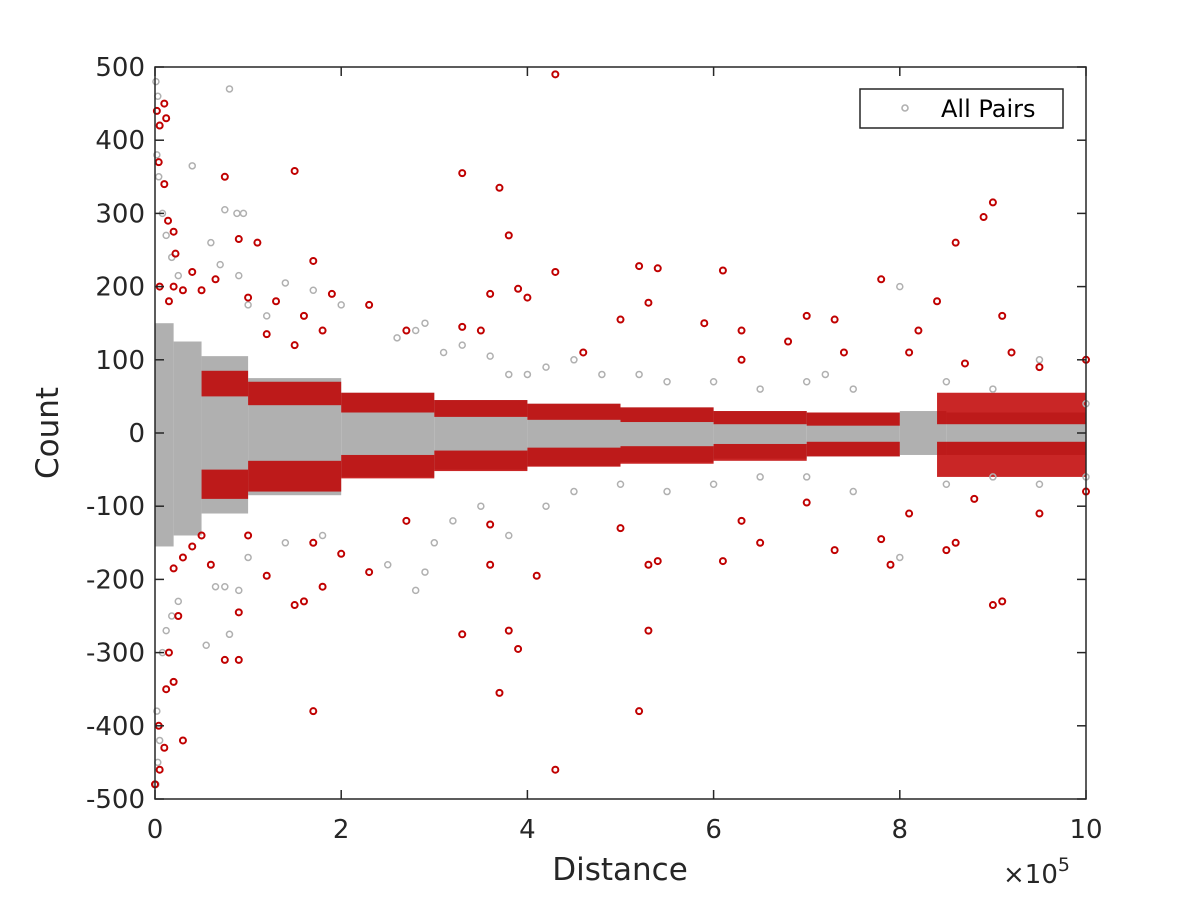 The image size is (1200, 900). Describe the element at coordinates (115, 727) in the screenshot. I see `y-tick-label-9: -400` at that location.